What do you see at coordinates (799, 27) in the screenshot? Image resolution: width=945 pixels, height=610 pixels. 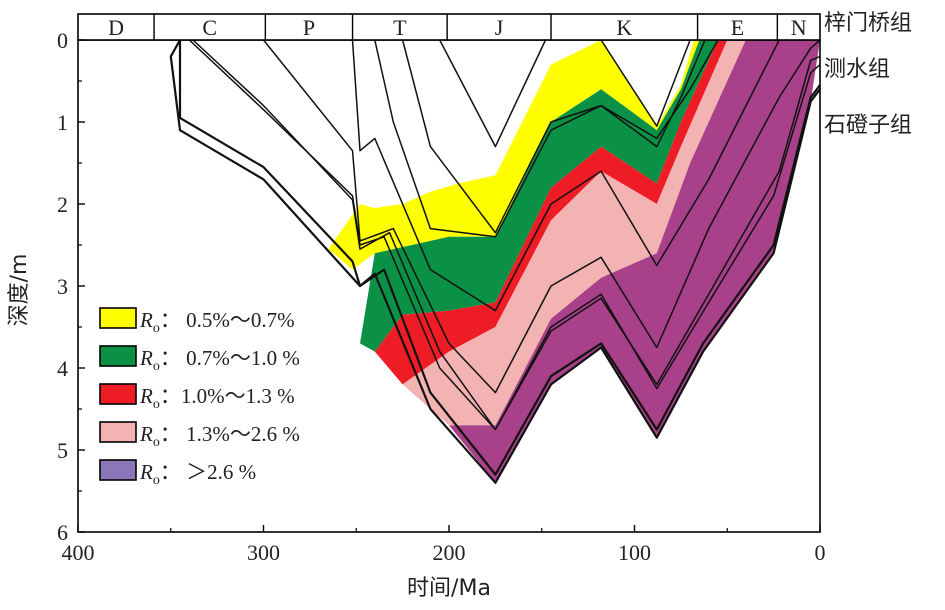 I see `period-label-N: N` at bounding box center [799, 27].